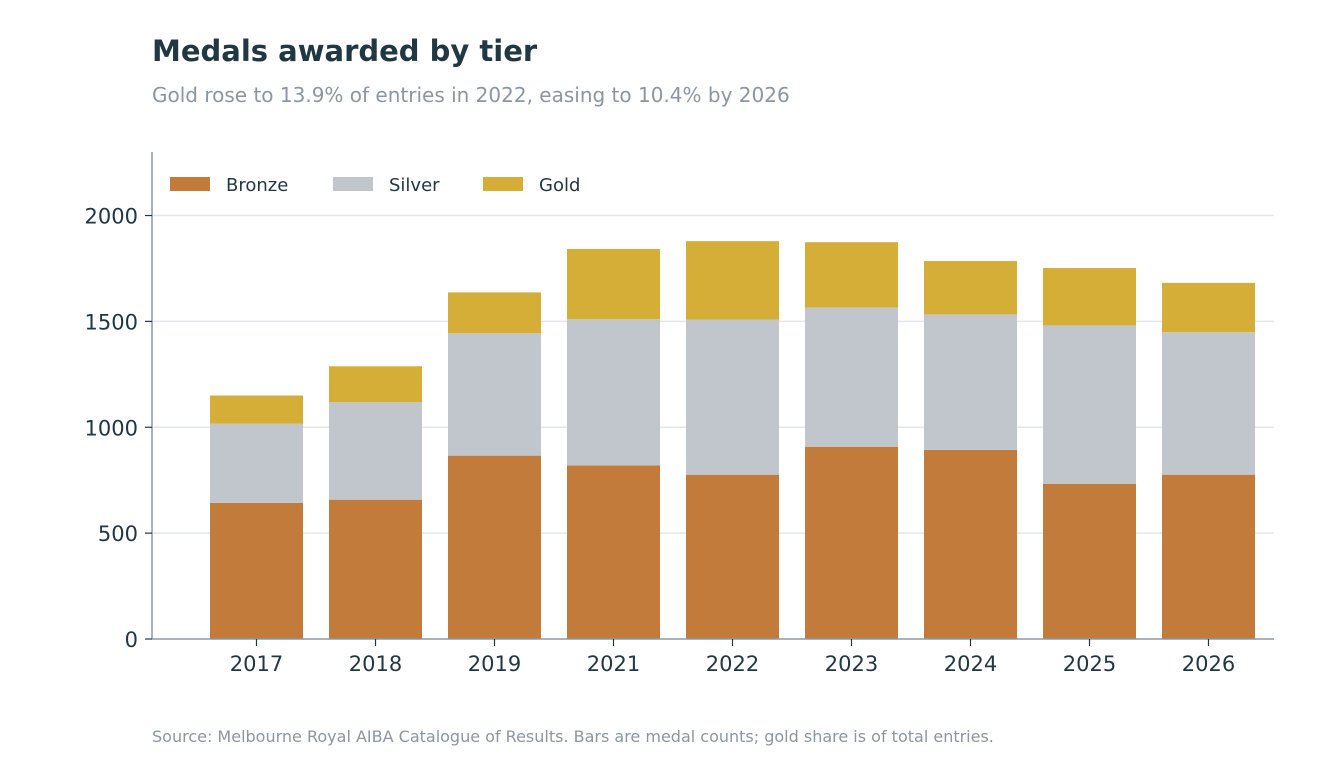 This screenshot has width=1320, height=765. What do you see at coordinates (851, 275) in the screenshot?
I see `bar-gold-2023` at bounding box center [851, 275].